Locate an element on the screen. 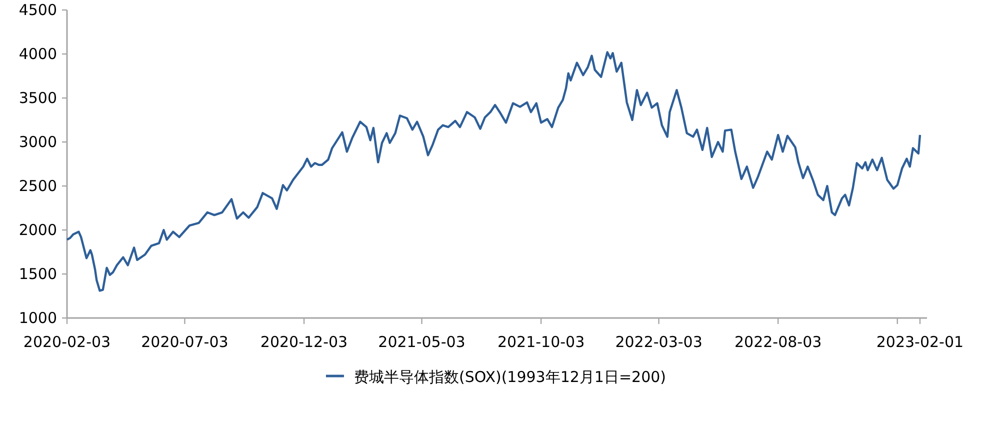  x-tick-label: 2020-07-03 is located at coordinates (184, 342).